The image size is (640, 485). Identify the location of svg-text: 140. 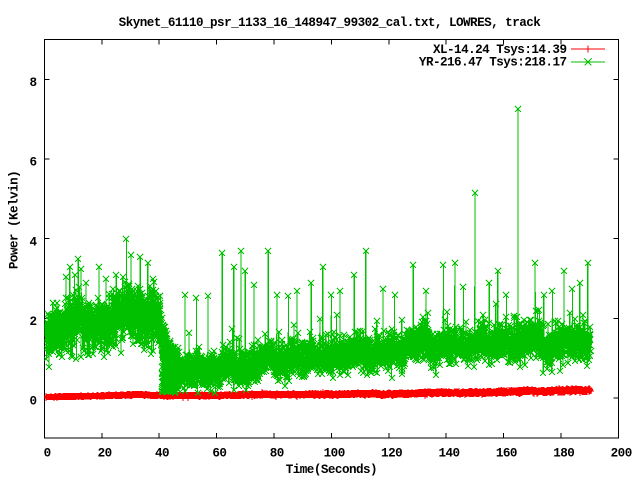
(448, 454).